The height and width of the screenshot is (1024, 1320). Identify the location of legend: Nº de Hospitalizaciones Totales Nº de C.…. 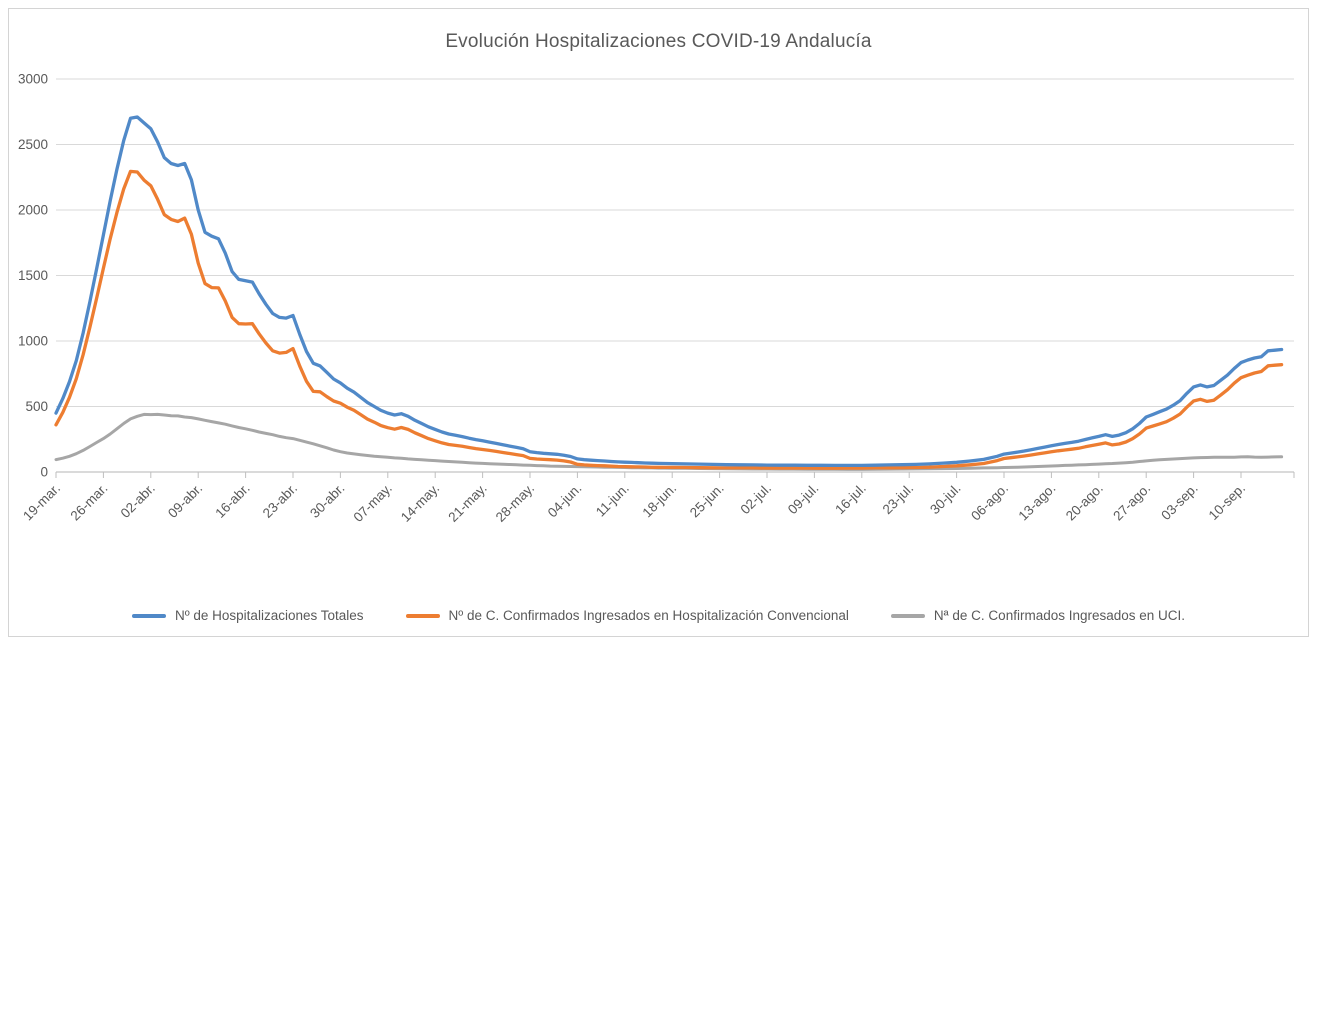
(658, 615).